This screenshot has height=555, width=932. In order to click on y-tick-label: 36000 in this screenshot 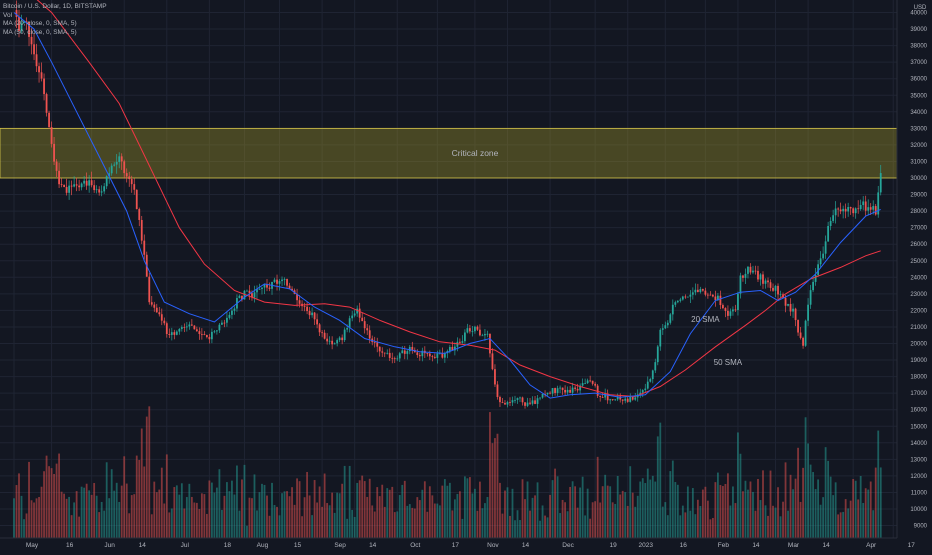, I will do `click(918, 80)`.